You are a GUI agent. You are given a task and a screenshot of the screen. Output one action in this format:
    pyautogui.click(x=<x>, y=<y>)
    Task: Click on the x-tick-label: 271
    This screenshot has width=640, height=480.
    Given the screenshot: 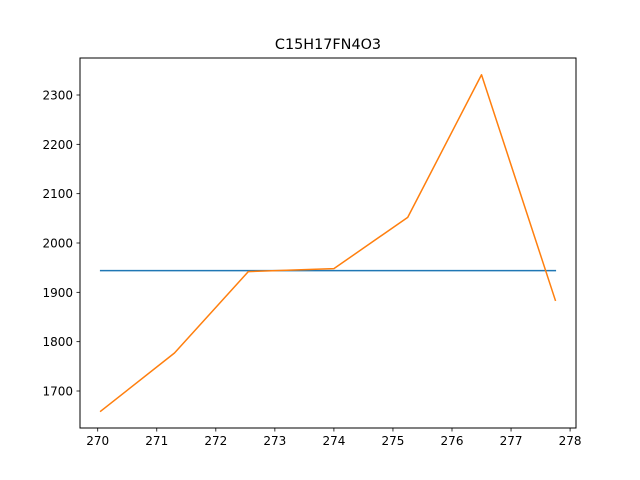 What is the action you would take?
    pyautogui.click(x=156, y=441)
    